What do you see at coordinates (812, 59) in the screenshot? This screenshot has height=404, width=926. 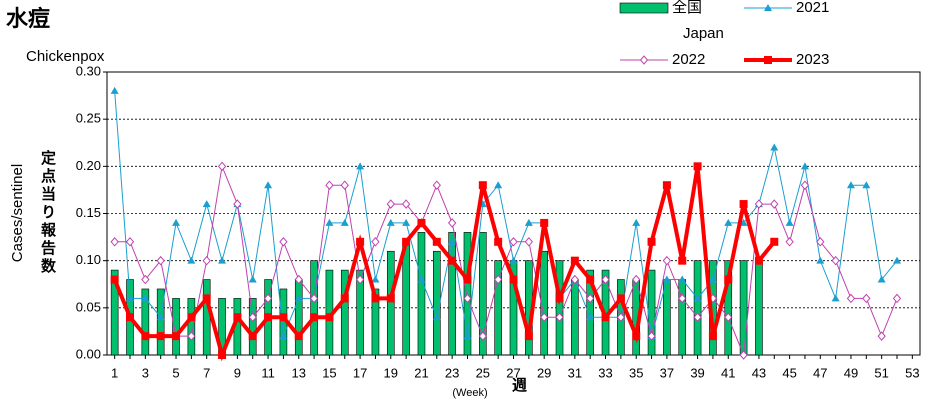 I see `legend-label: 2023` at bounding box center [812, 59].